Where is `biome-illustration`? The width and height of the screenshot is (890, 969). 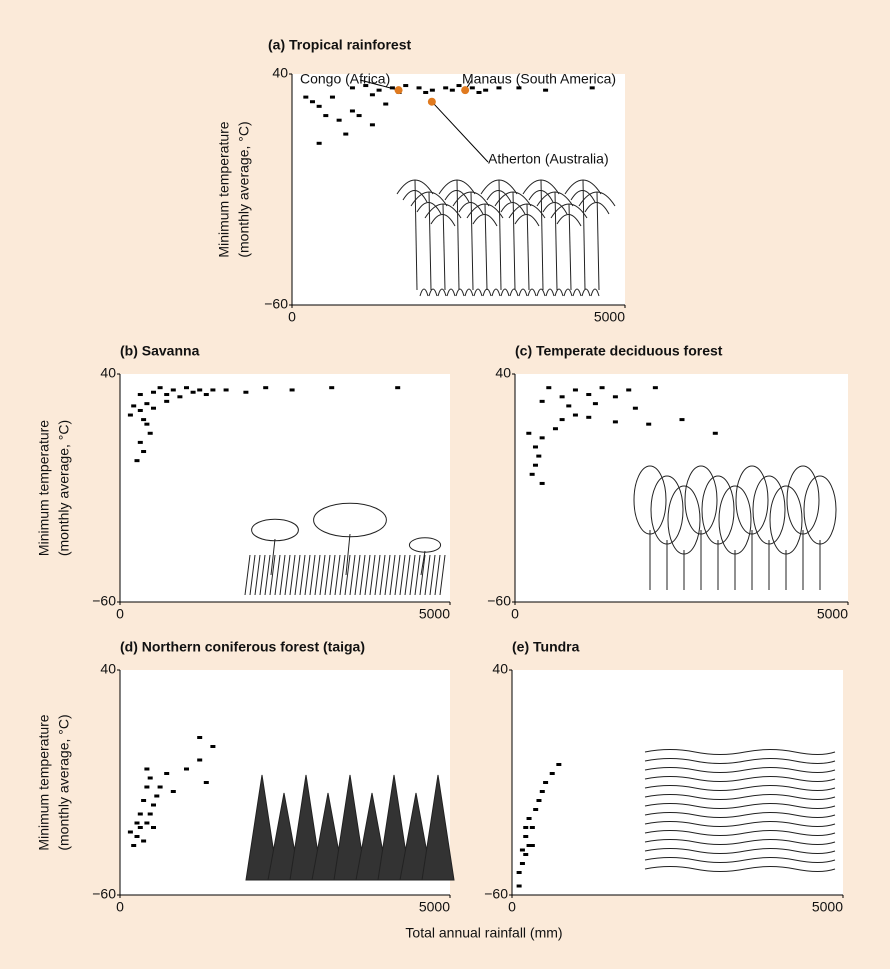
biome-illustration is located at coordinates (735, 527).